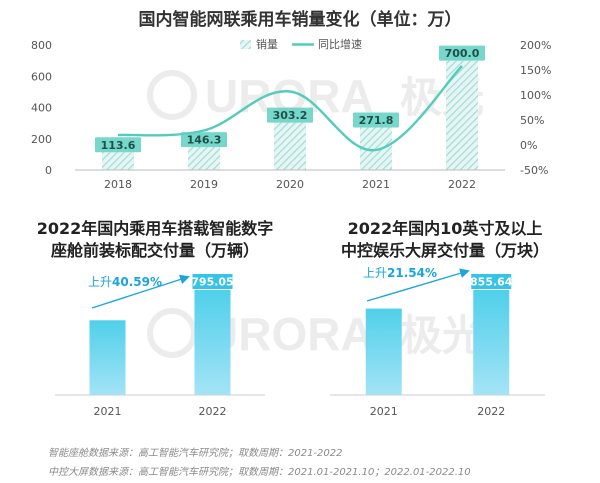 Image resolution: width=600 pixels, height=483 pixels. I want to click on y2-tick-label: 50%, so click(532, 120).